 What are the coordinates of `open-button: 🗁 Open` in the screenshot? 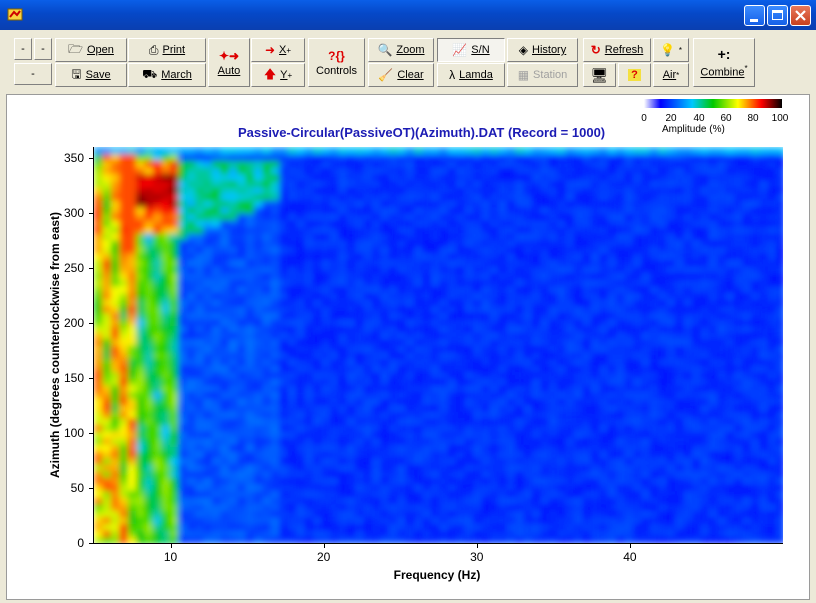 It's located at (91, 50).